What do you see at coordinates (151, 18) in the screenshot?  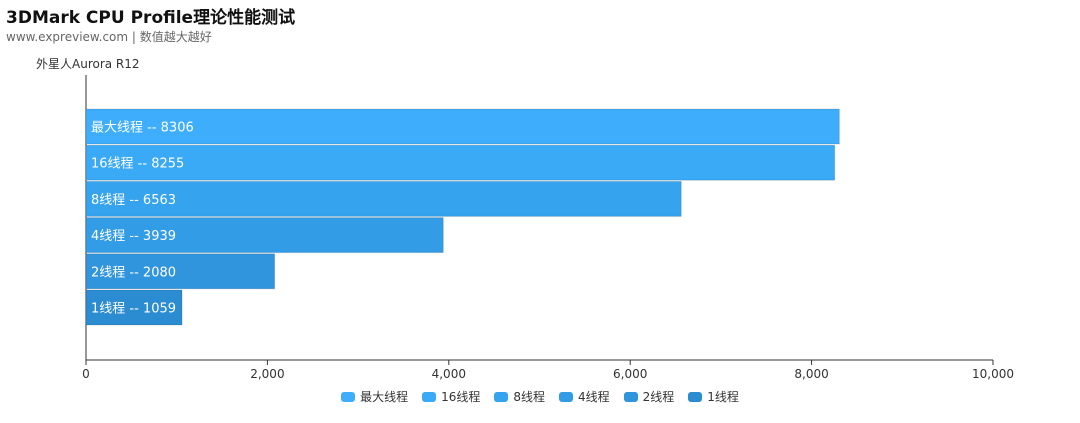 I see `chart-title: 3DMark CPU Profile理论性能测试` at bounding box center [151, 18].